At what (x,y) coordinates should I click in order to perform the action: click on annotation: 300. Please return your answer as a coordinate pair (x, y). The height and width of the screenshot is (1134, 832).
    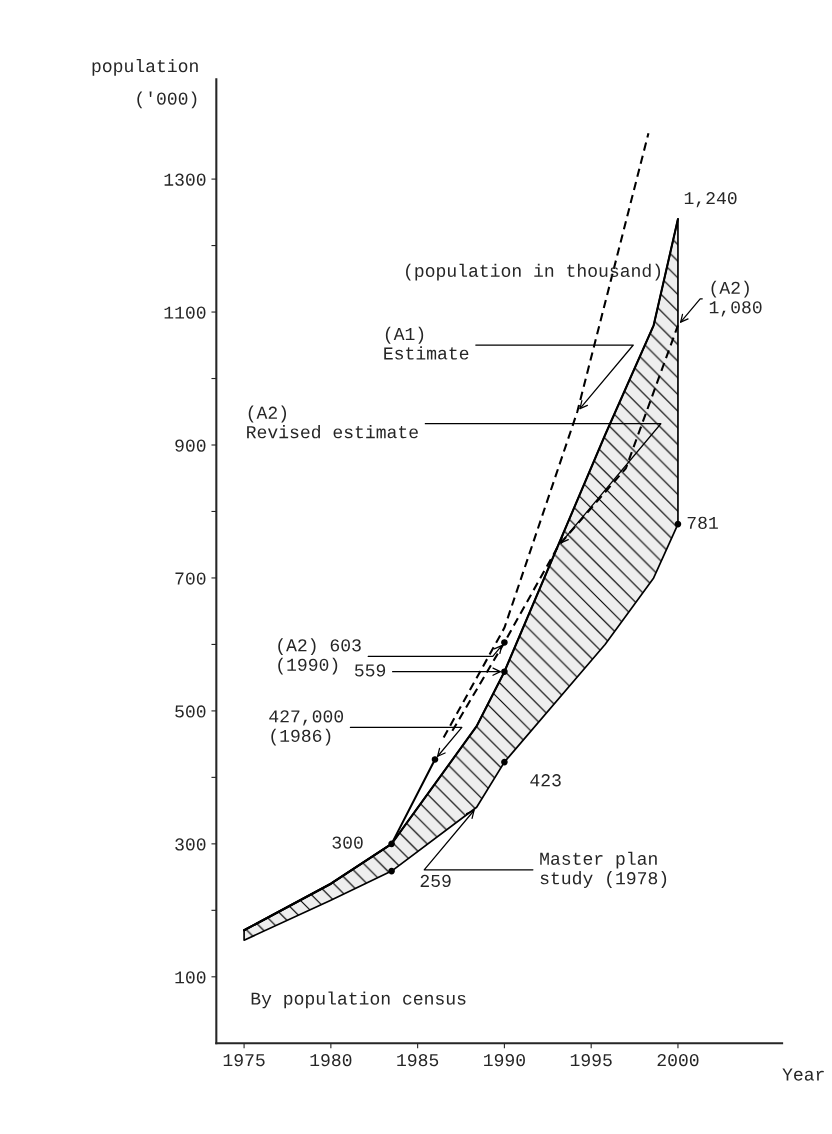
    Looking at the image, I should click on (347, 842).